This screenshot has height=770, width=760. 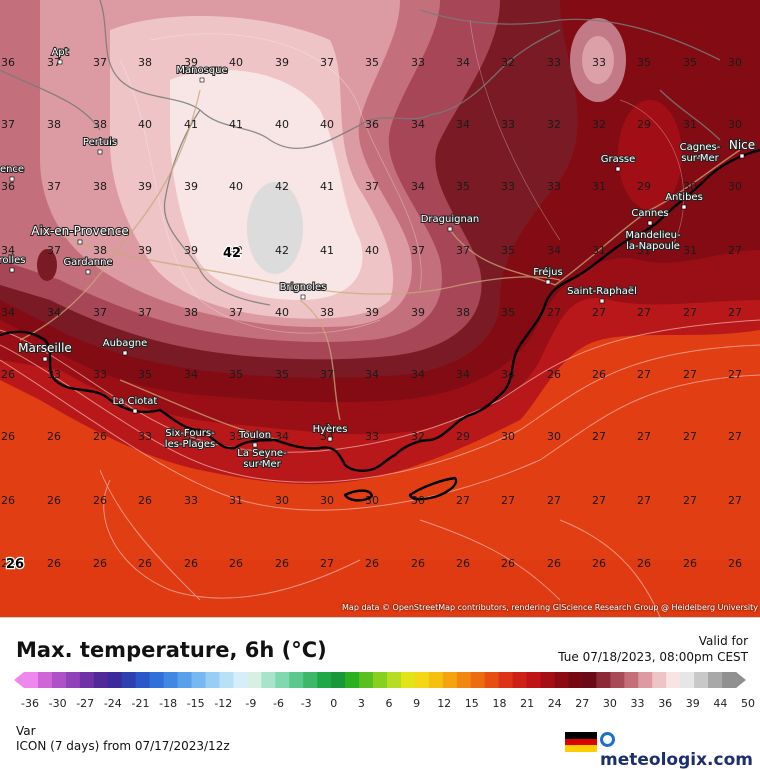 What do you see at coordinates (723, 641) in the screenshot?
I see `valid-label: Valid for` at bounding box center [723, 641].